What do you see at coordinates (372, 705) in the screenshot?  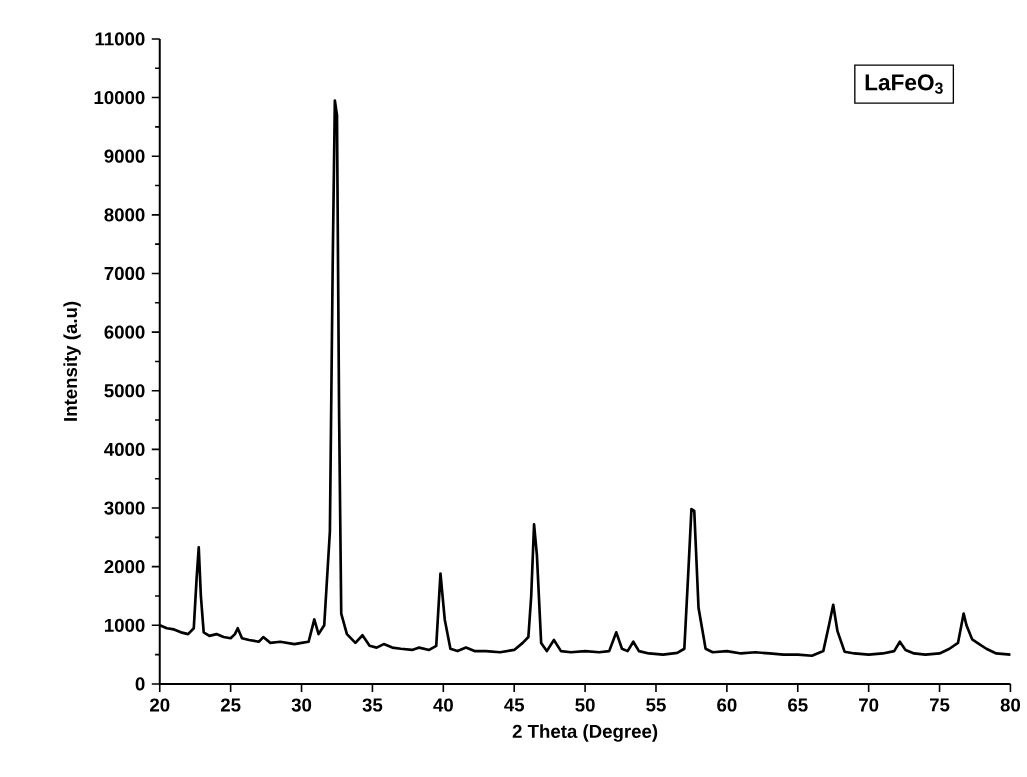 I see `x-tick-label: 35` at bounding box center [372, 705].